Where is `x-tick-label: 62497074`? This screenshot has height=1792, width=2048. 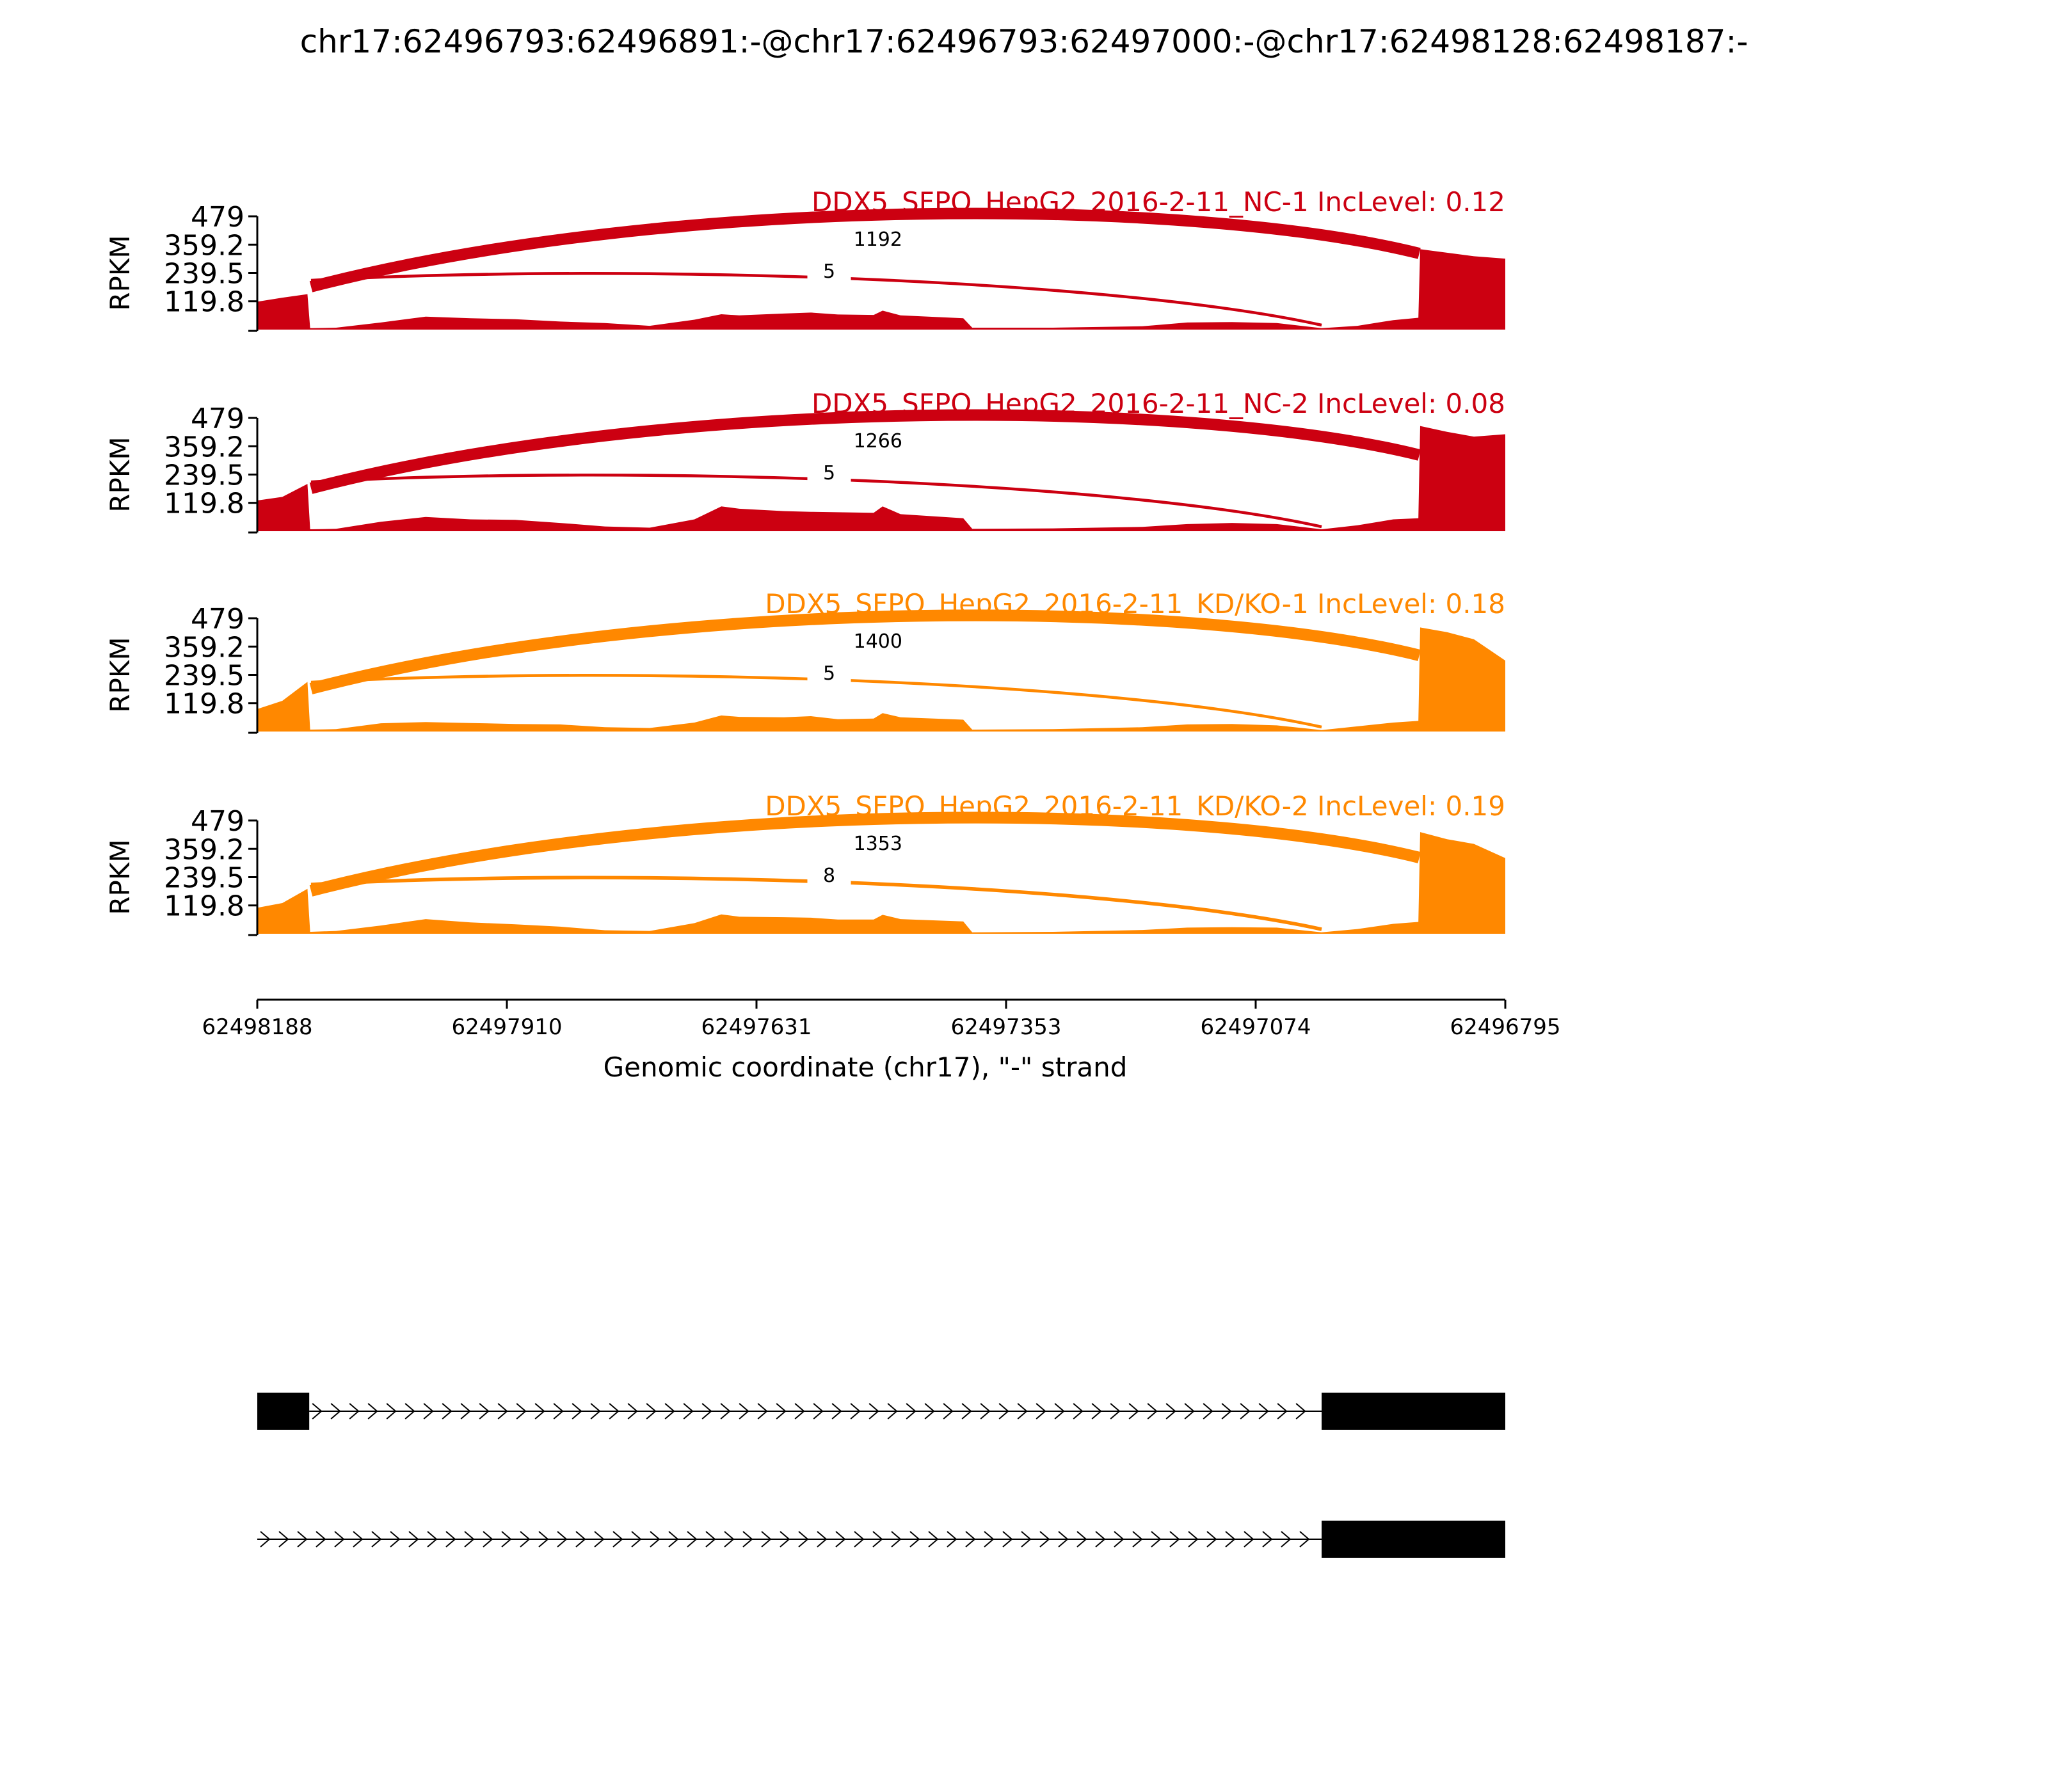
x-tick-label: 62497074 is located at coordinates (1255, 1027).